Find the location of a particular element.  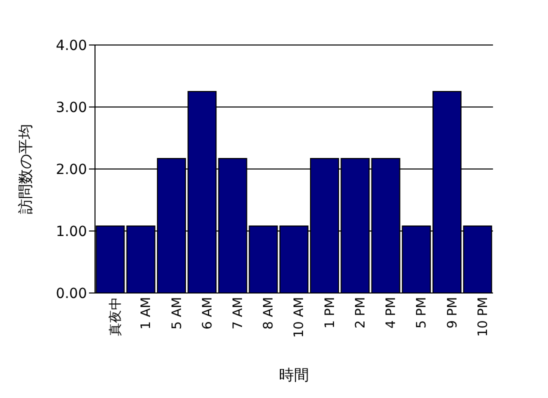

x-tick-label: 8 AM is located at coordinates (269, 313).